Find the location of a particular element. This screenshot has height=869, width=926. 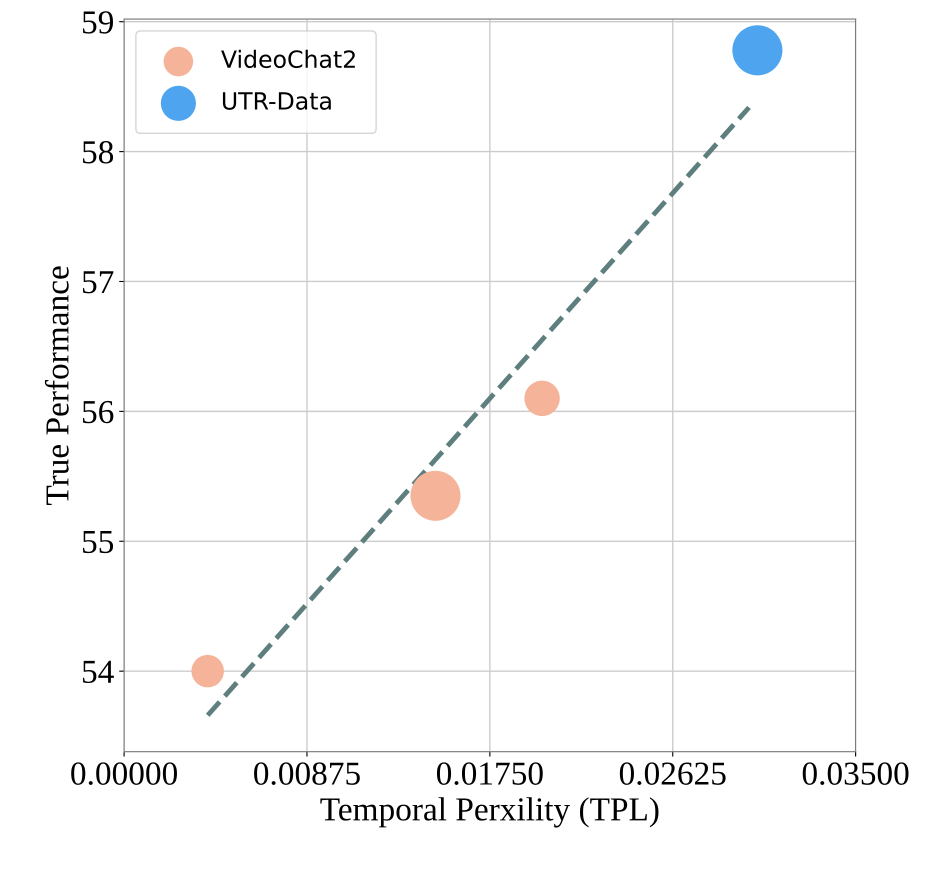

x-tick-label: 0.01750 is located at coordinates (489, 774).